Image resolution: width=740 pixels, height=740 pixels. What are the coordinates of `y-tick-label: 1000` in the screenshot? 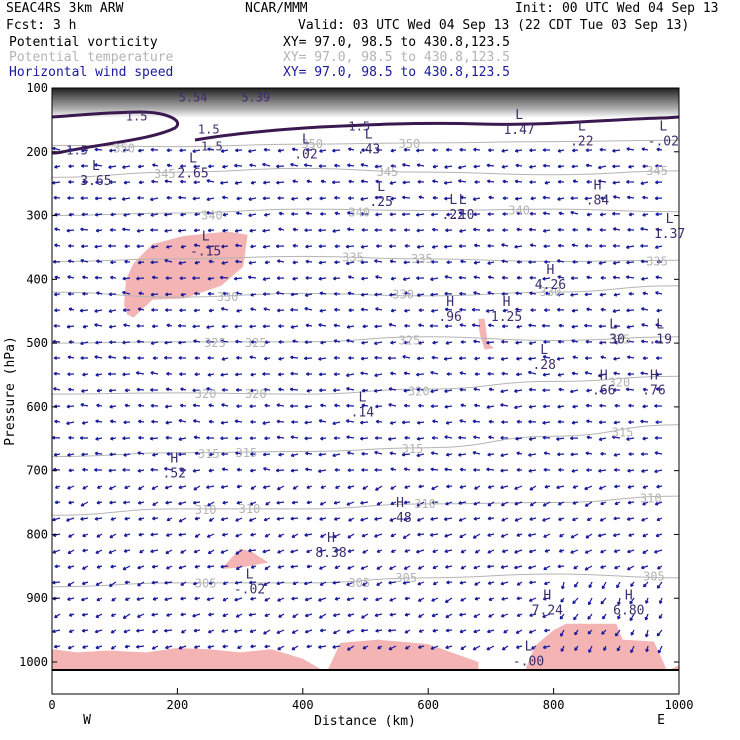 It's located at (33, 662).